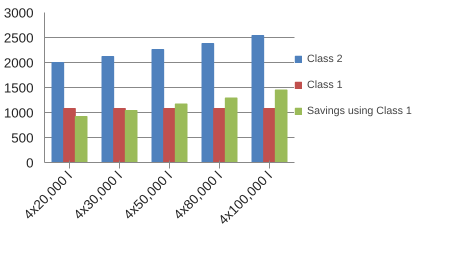 This screenshot has width=470, height=263. What do you see at coordinates (19, 113) in the screenshot?
I see `y-tick-label: 1000` at bounding box center [19, 113].